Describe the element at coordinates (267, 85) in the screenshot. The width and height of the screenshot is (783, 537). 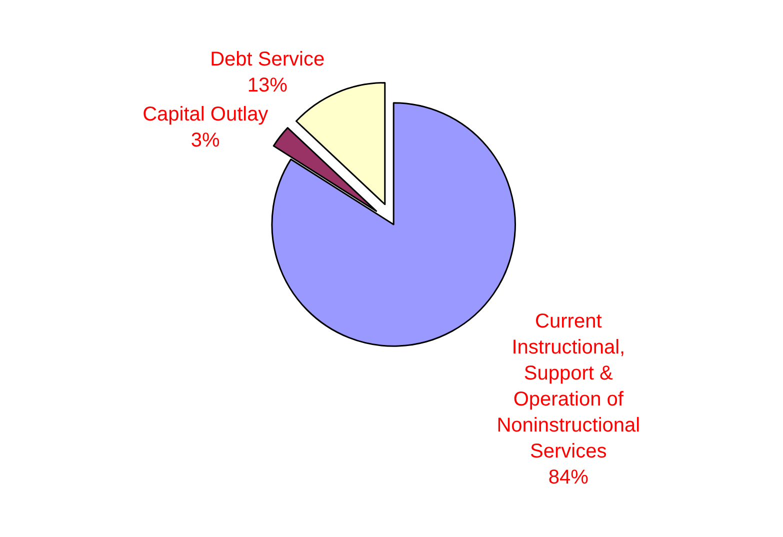
I see `data-label: 13%` at that location.